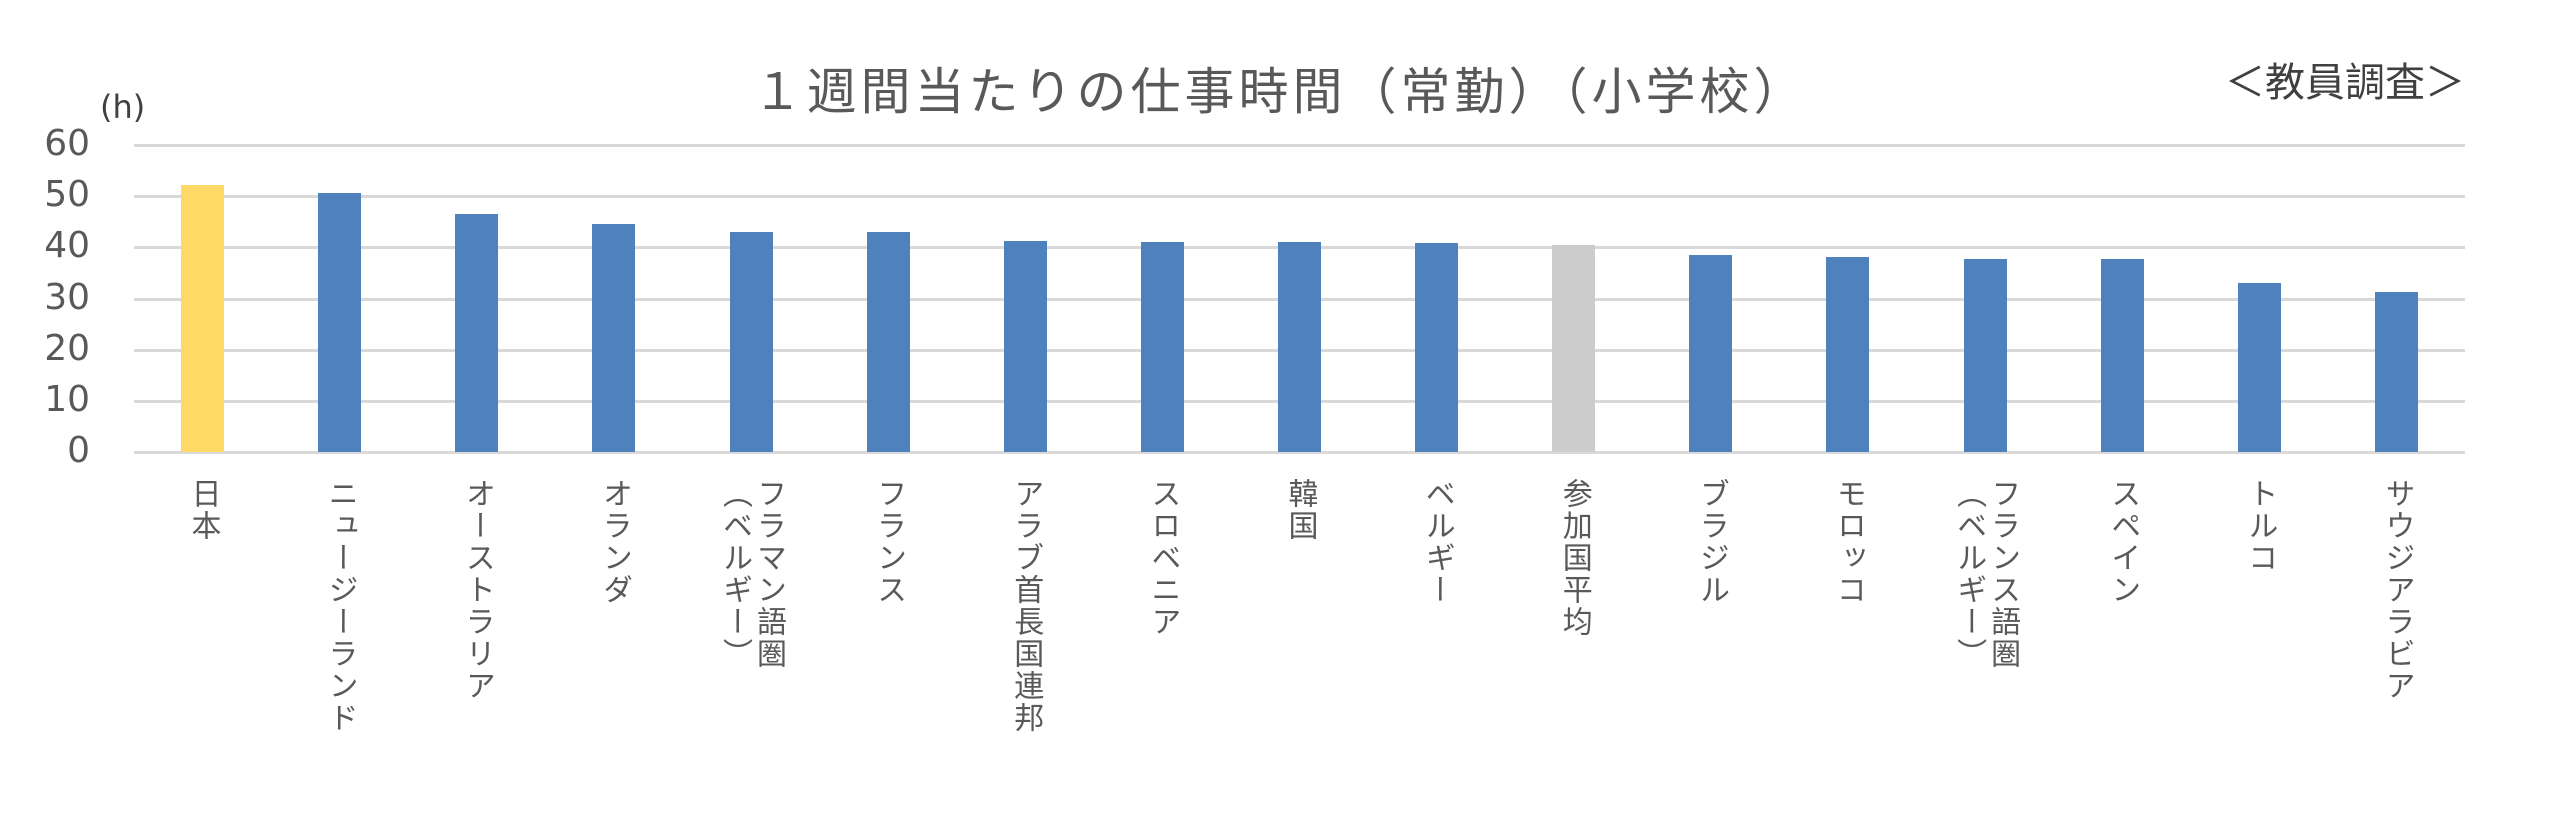  I want to click on x-tick-label: スペイン, so click(2123, 542).